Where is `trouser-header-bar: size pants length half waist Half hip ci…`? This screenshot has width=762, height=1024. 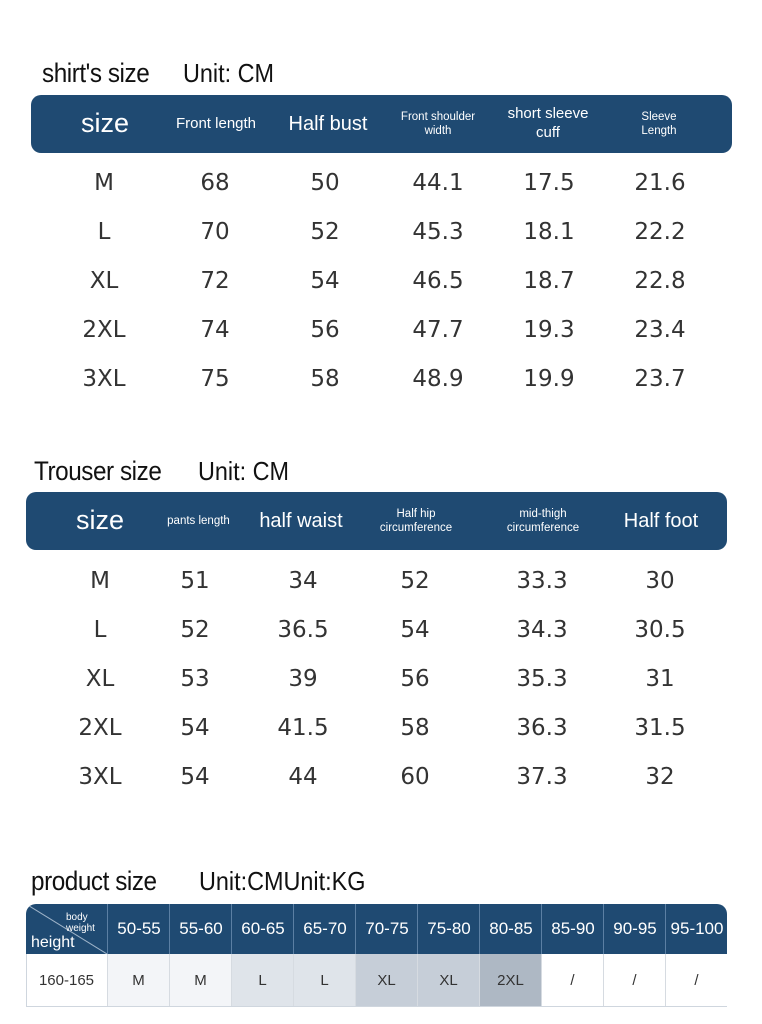
trouser-header-bar: size pants length half waist Half hip ci… is located at coordinates (376, 521).